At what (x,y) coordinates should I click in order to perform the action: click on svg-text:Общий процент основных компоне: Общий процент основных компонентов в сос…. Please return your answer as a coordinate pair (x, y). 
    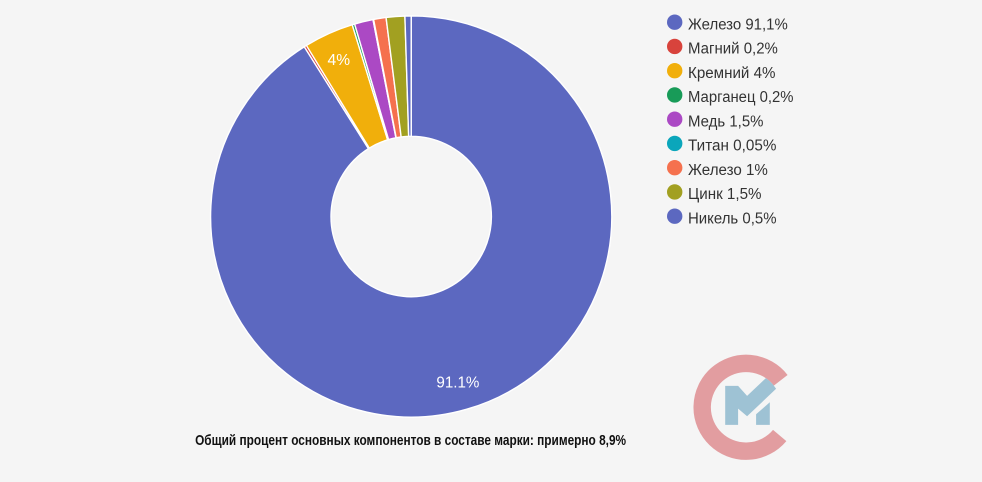
    Looking at the image, I should click on (410, 440).